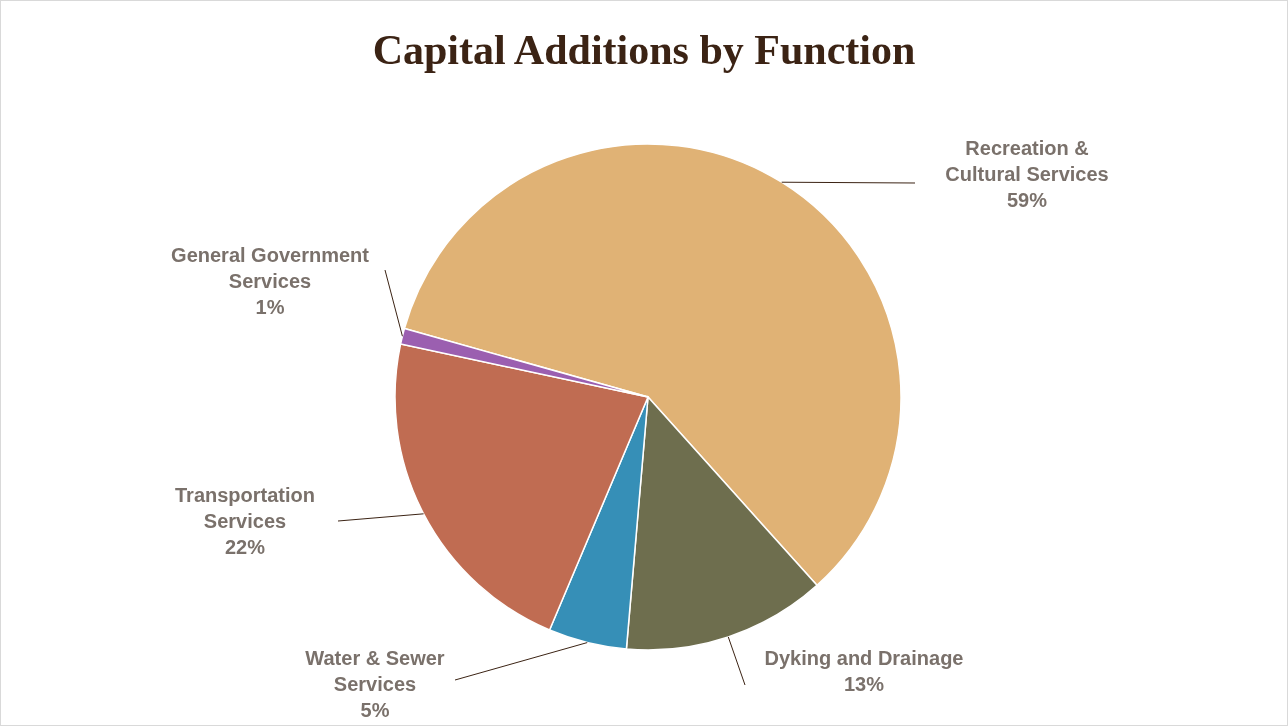  I want to click on data-label: 1%, so click(270, 307).